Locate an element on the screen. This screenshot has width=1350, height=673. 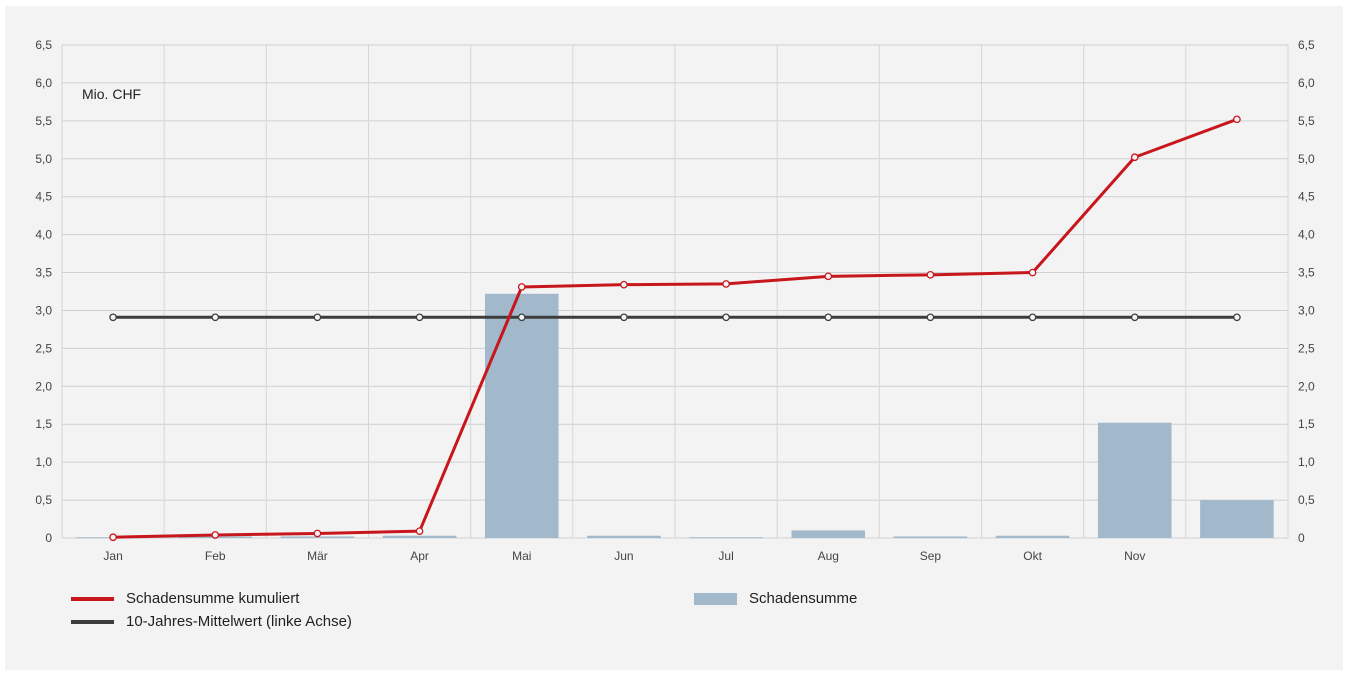
y-tick-label-right: 6,0 is located at coordinates (1306, 83).